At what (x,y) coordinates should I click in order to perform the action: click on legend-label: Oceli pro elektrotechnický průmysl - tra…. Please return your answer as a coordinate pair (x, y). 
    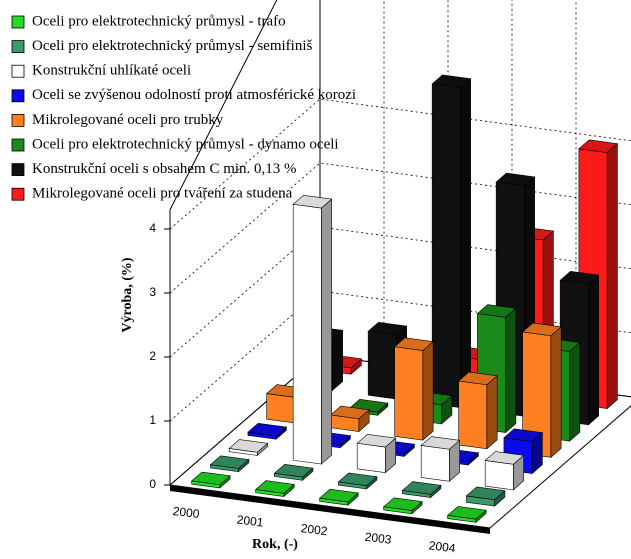
    Looking at the image, I should click on (159, 21).